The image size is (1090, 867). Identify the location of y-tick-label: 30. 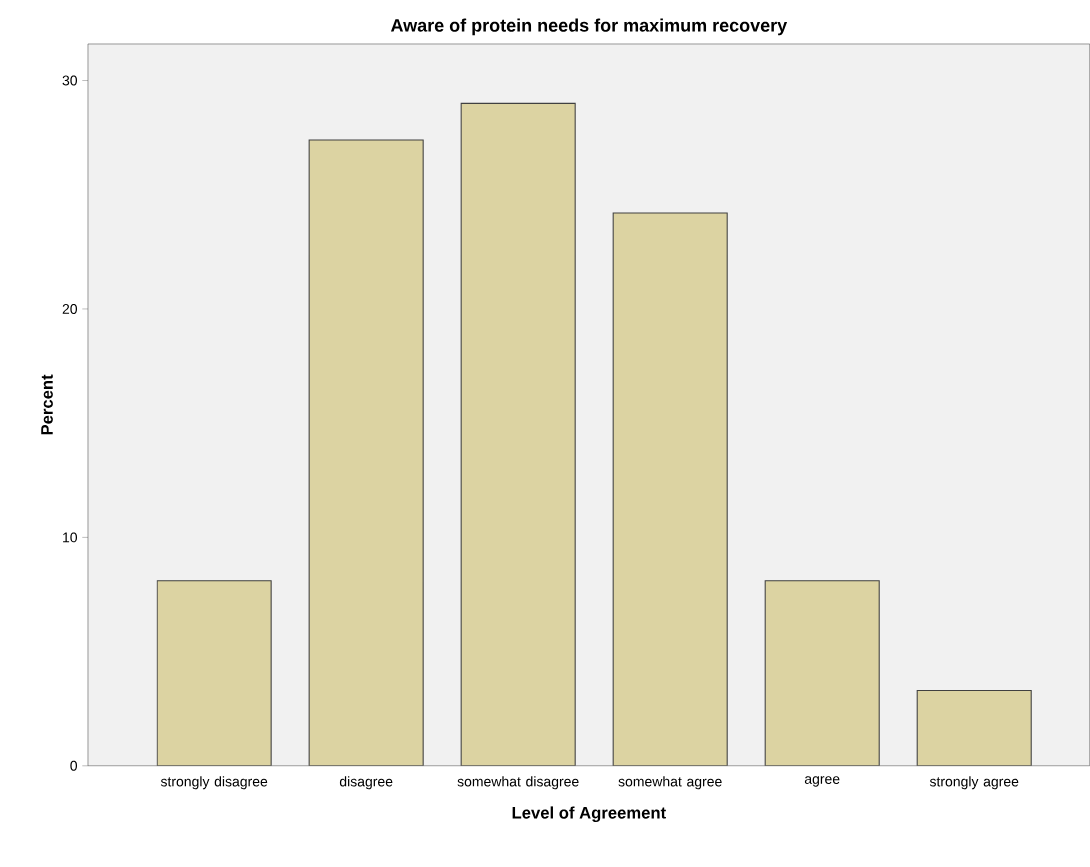
(70, 80).